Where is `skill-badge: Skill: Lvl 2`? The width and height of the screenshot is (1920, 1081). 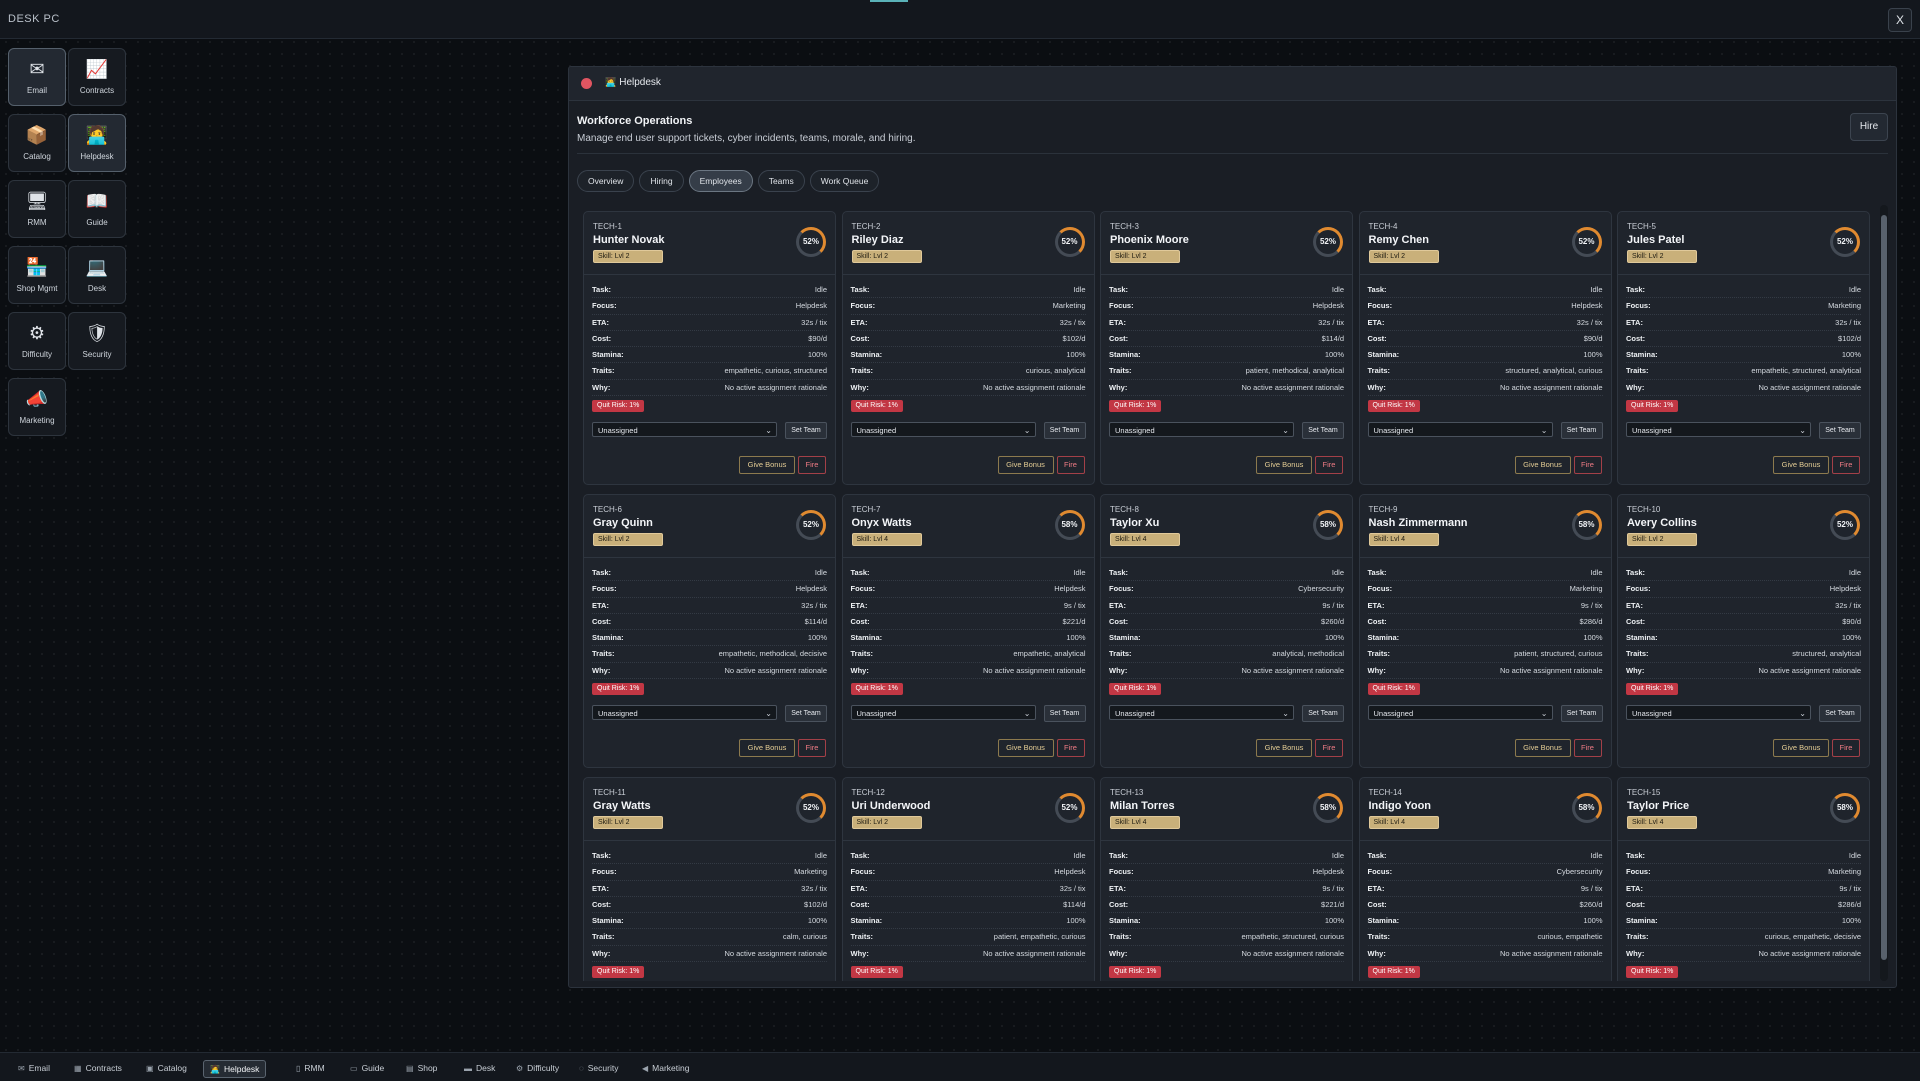 skill-badge: Skill: Lvl 2 is located at coordinates (886, 256).